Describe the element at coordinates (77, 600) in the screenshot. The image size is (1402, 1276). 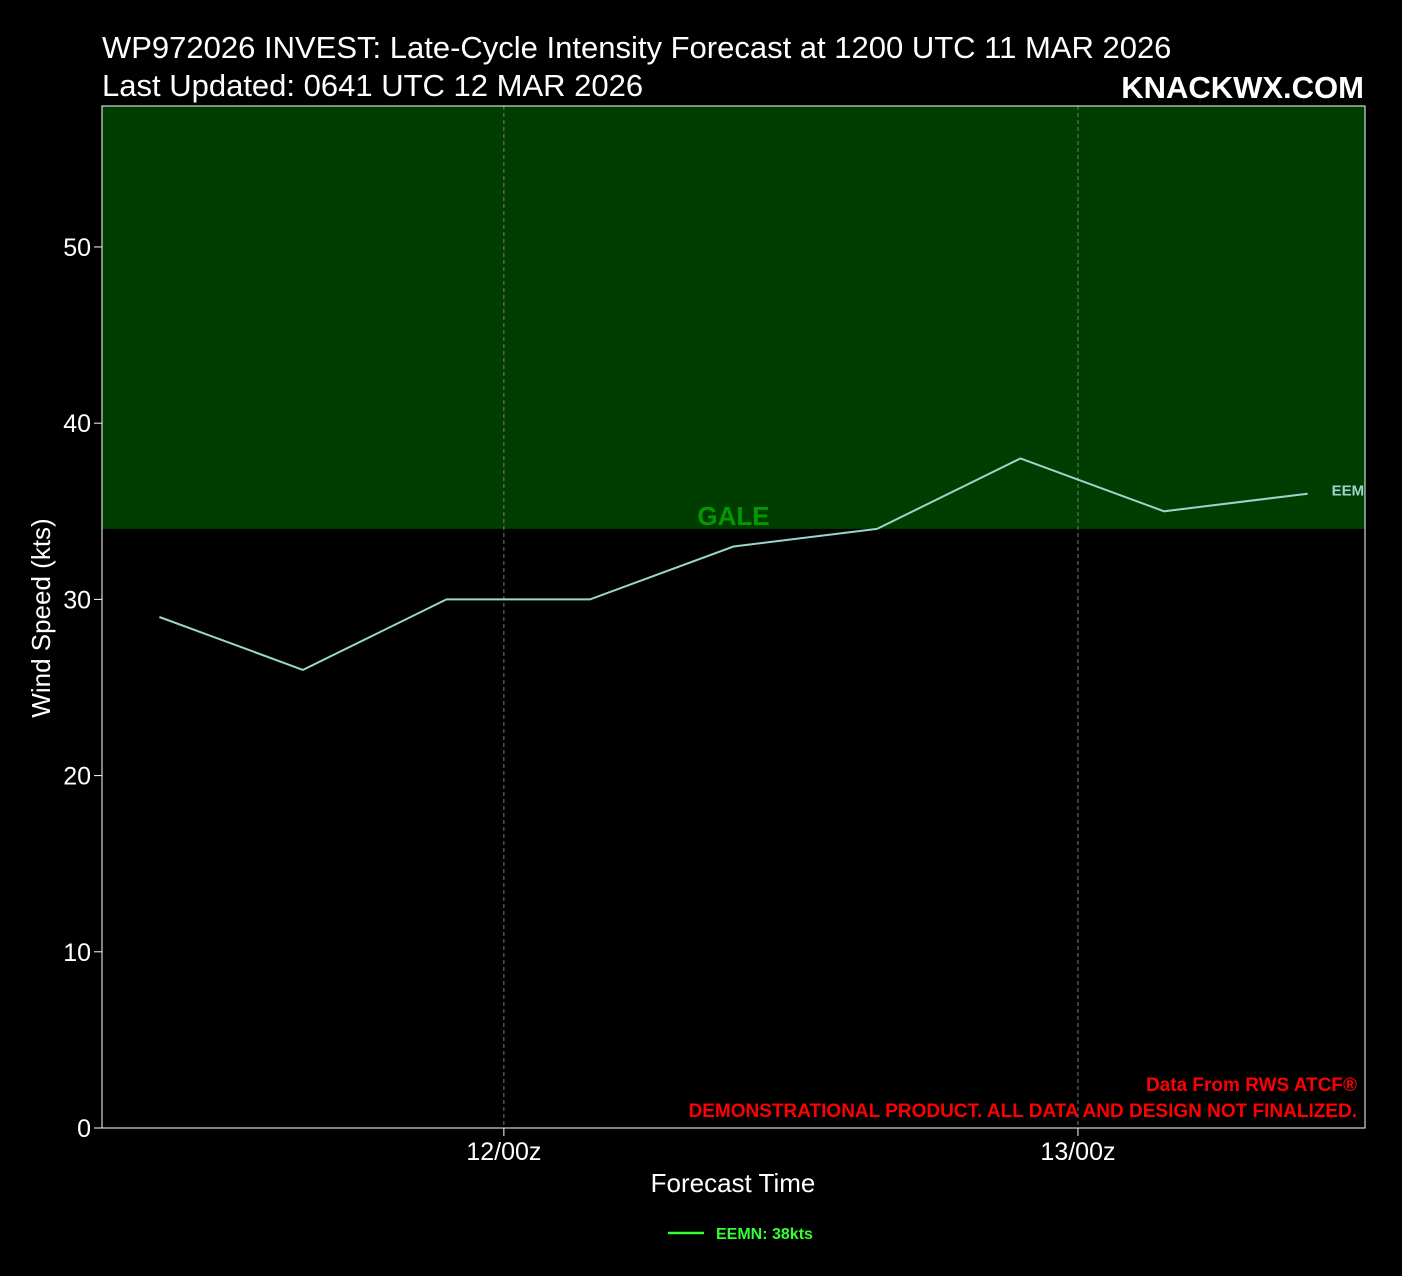
I see `y-tick-label: 30` at that location.